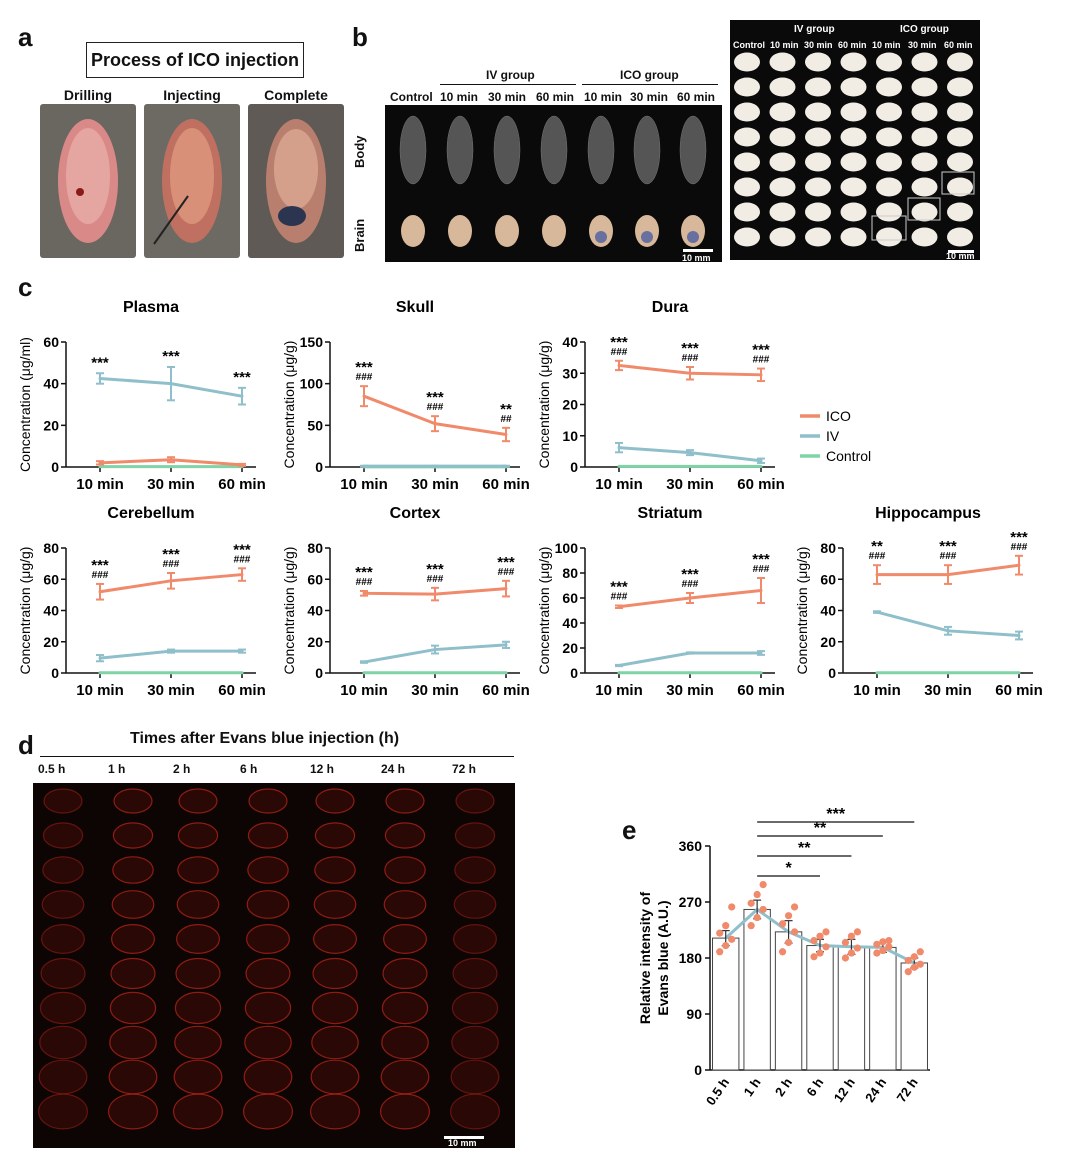 This screenshot has height=1164, width=1080. Describe the element at coordinates (553, 183) in the screenshot. I see `body-brain-photo` at that location.